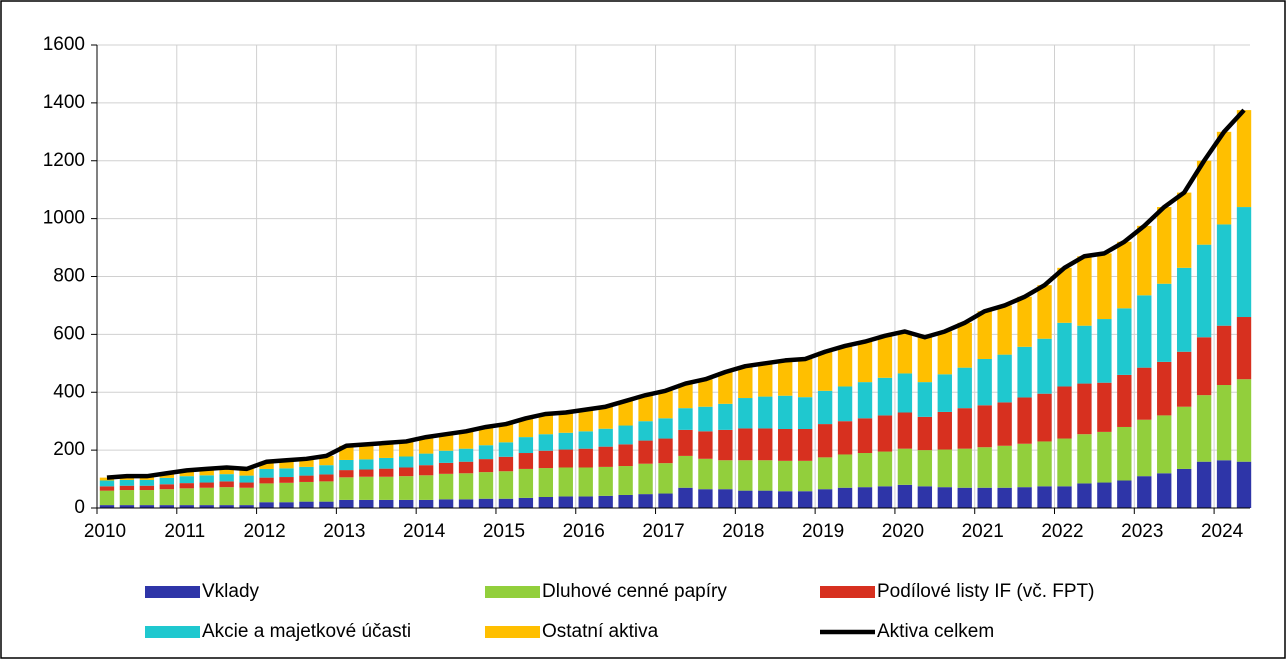  Describe the element at coordinates (344, 531) in the screenshot. I see `x-tick-label: 2013` at that location.